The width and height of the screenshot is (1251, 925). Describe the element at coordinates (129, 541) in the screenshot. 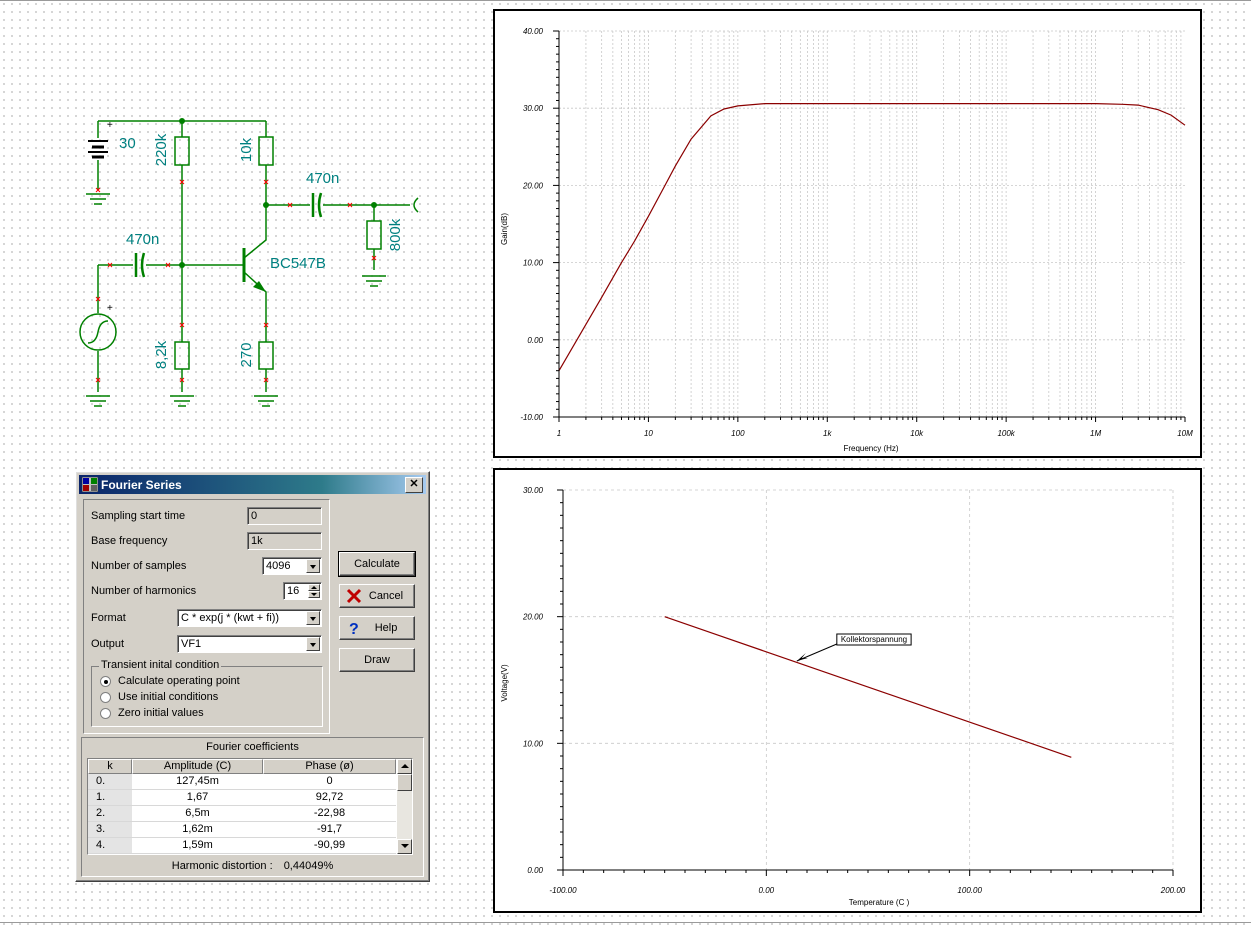

I see `base-frequency-label: Base frequency` at that location.